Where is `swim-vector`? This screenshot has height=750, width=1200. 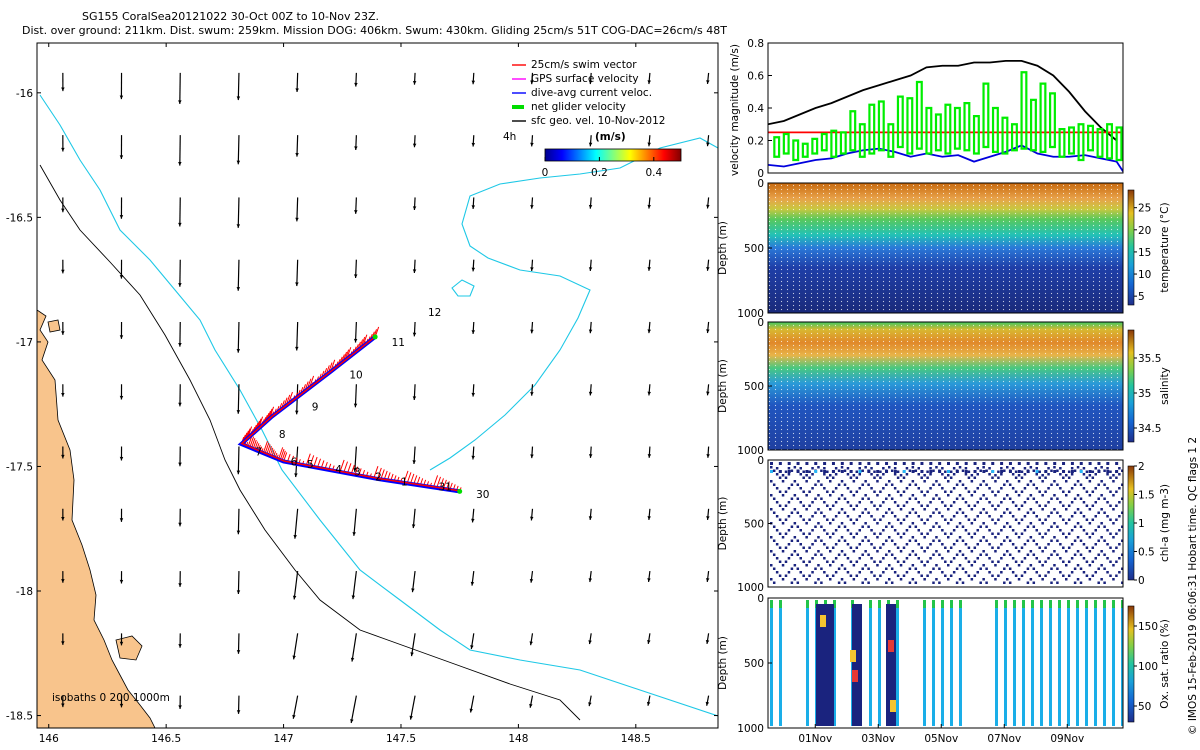 swim-vector is located at coordinates (342, 466).